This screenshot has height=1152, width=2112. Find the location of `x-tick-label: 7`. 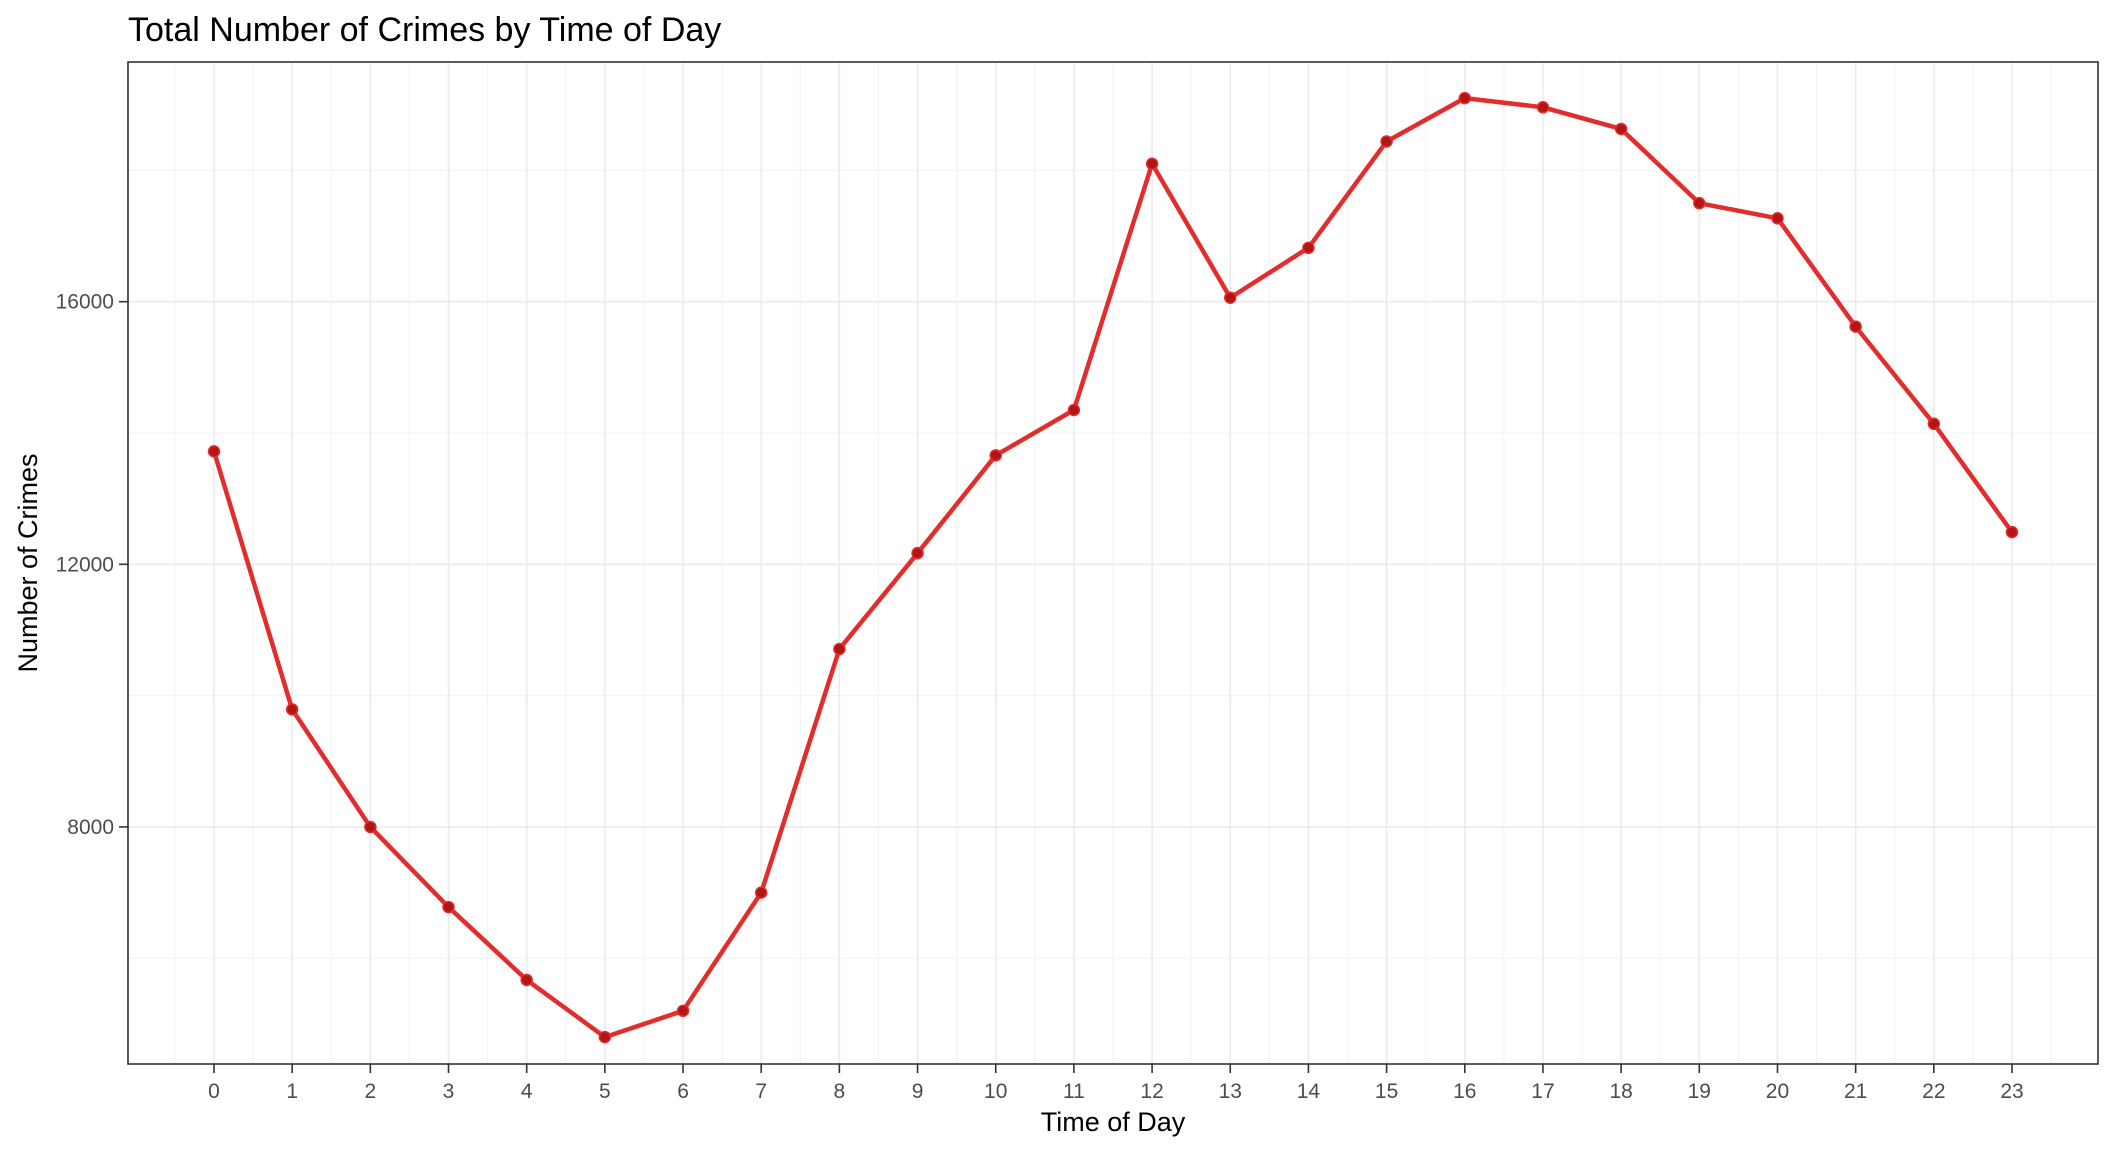

x-tick-label: 7 is located at coordinates (761, 1091).